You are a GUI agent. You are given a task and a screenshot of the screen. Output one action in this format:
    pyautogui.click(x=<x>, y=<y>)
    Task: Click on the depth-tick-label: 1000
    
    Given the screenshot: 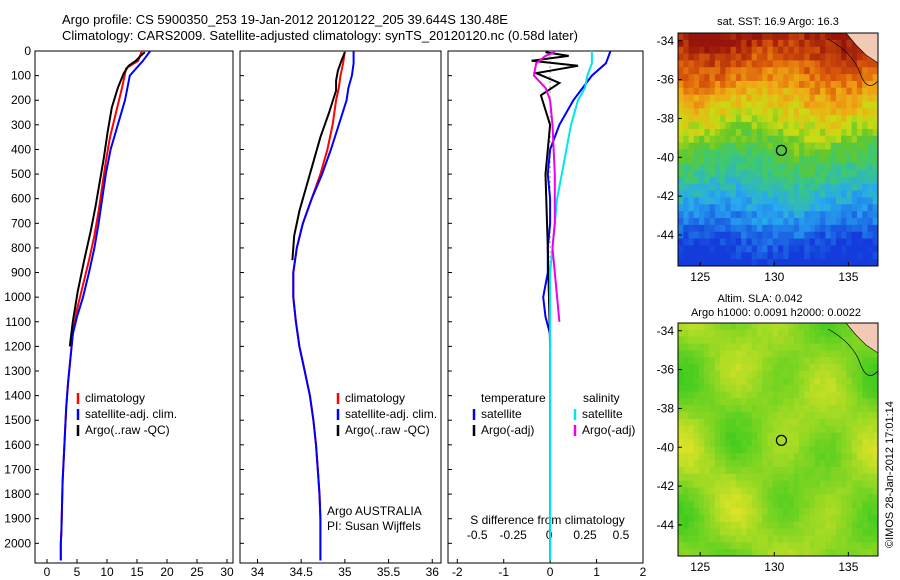 What is the action you would take?
    pyautogui.click(x=17, y=297)
    